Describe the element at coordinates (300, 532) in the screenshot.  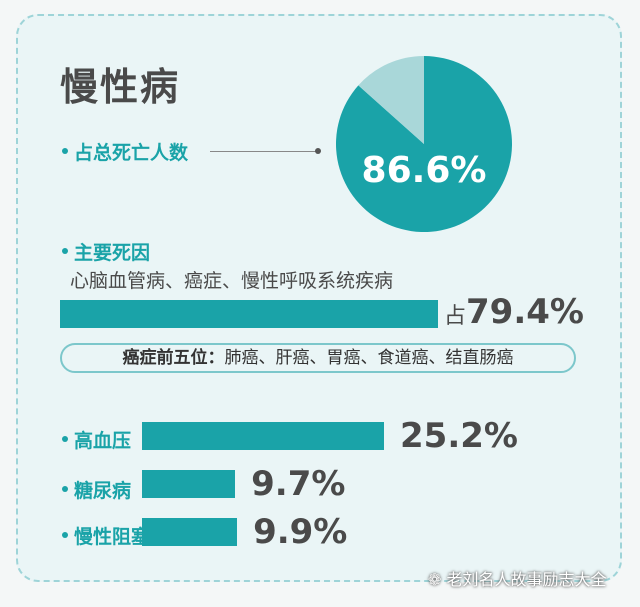
I see `bar-value-copd: 9.9%` at that location.